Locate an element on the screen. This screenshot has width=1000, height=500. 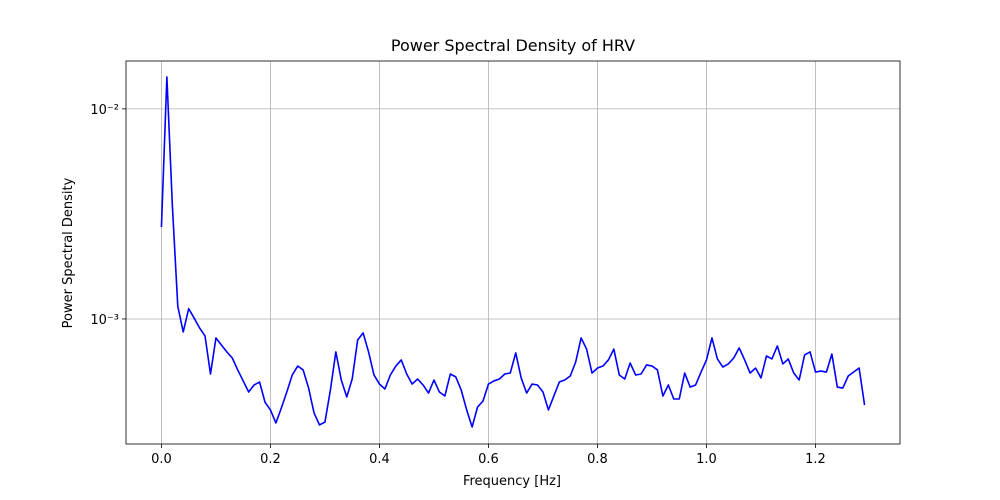
y-axis-label: Power Spectral Density is located at coordinates (68, 252).